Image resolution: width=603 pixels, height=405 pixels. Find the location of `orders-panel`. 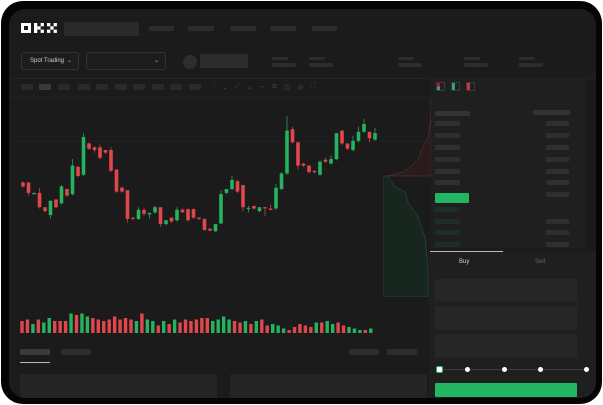

orders-panel is located at coordinates (118, 386).